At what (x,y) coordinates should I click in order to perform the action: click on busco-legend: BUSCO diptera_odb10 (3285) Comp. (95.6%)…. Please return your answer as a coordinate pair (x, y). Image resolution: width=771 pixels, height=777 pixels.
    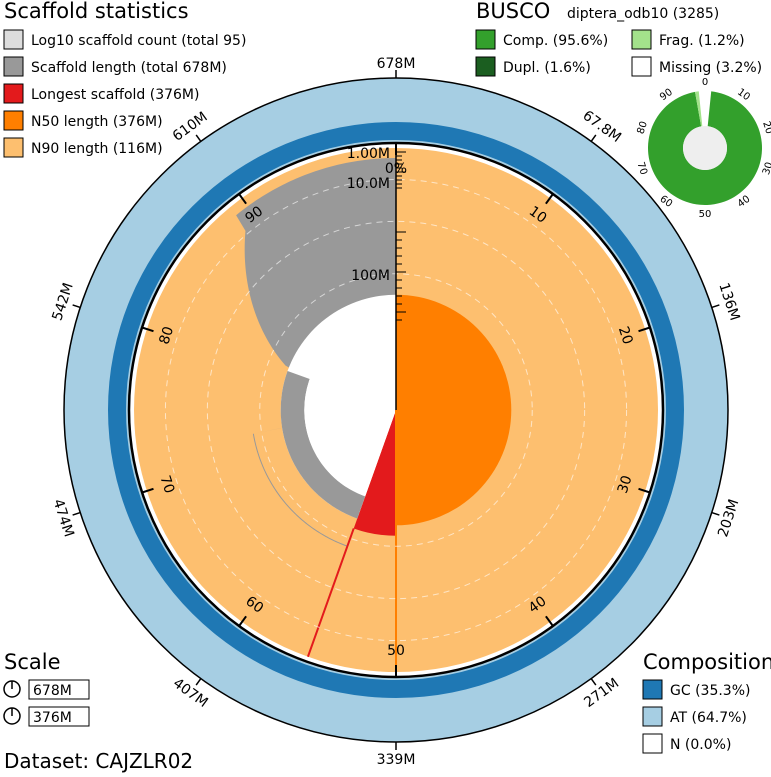
    Looking at the image, I should click on (618, 38).